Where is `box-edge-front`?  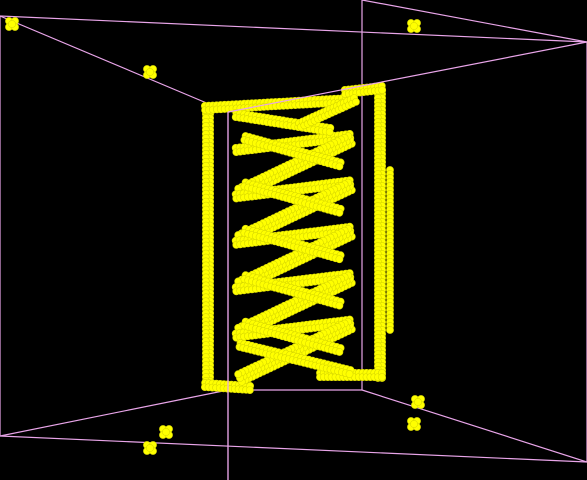
box-edge-front is located at coordinates (407, 77).